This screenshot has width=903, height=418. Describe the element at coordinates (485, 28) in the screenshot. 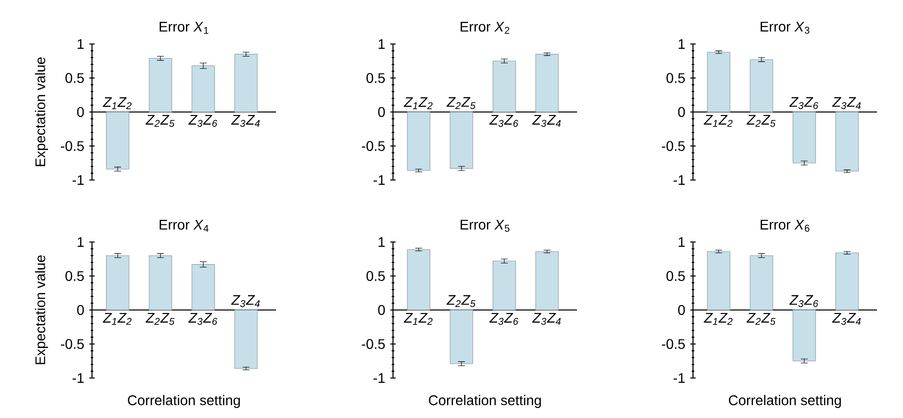

I see `chart-title: Error X$_{2}$` at that location.